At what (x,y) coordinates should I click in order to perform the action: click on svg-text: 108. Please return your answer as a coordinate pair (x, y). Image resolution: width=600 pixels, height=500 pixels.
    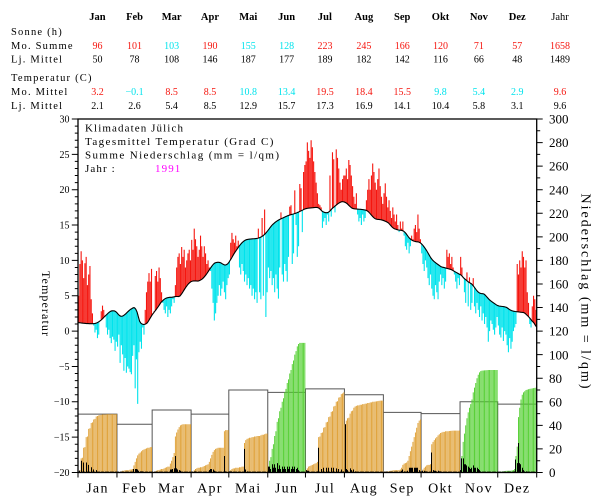
    Looking at the image, I should click on (171, 60).